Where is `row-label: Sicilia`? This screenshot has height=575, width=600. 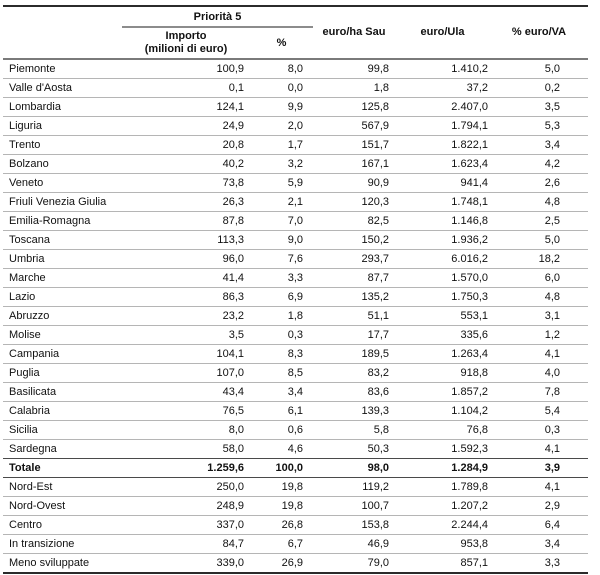
row-label: Sicilia is located at coordinates (62, 430).